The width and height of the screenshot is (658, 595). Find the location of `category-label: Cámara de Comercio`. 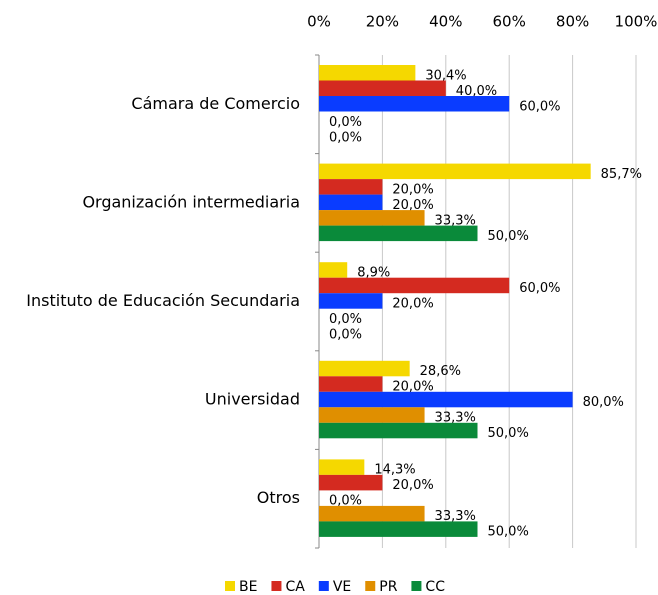

category-label: Cámara de Comercio is located at coordinates (215, 103).